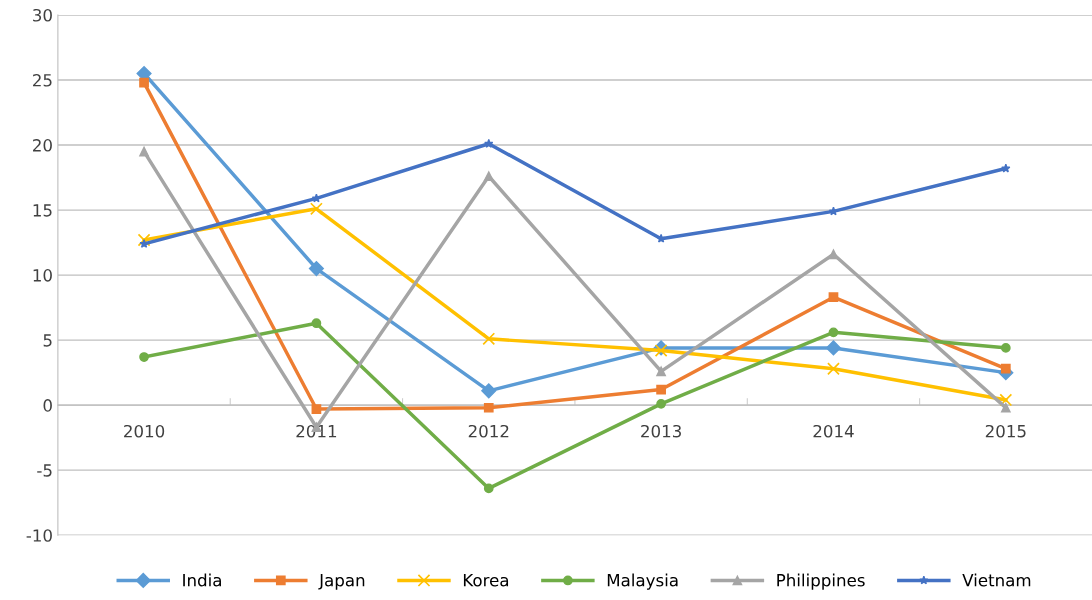  What do you see at coordinates (144, 431) in the screenshot?
I see `x-tick-label: 2010` at bounding box center [144, 431].